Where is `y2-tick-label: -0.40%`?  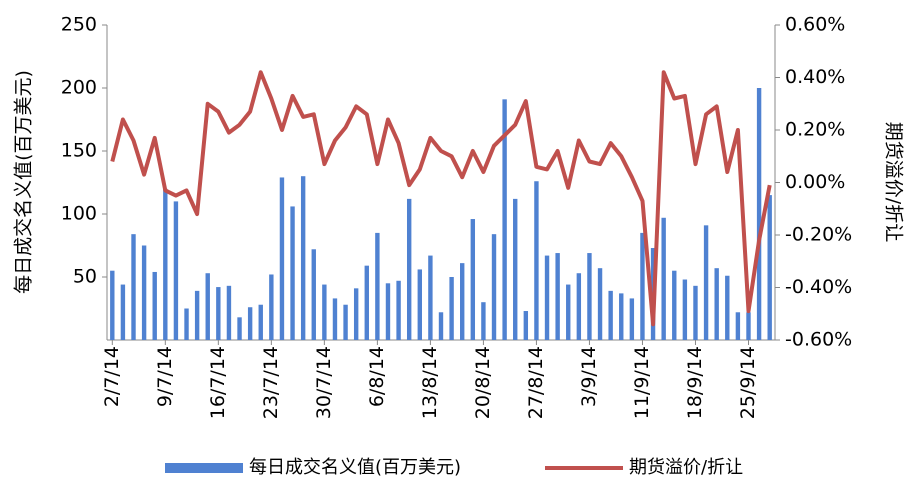
y2-tick-label: -0.40% is located at coordinates (818, 287).